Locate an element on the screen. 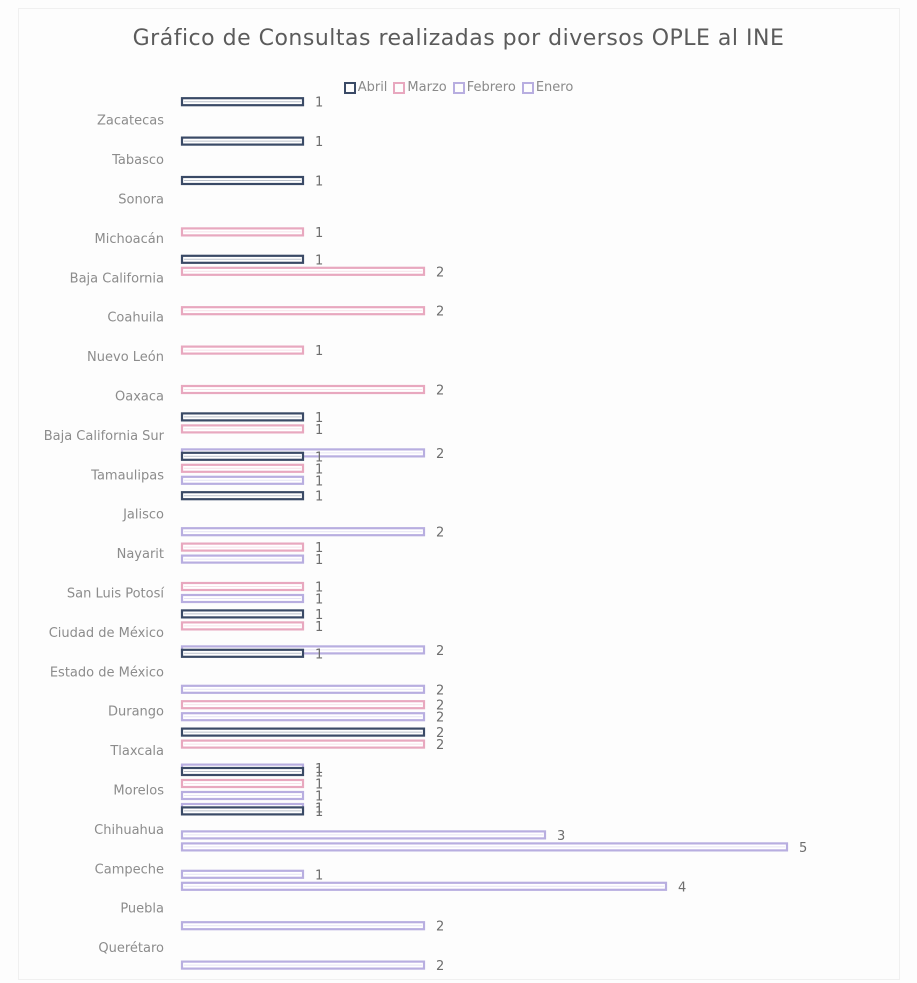 The height and width of the screenshot is (983, 917). legend-item-2: Febrero is located at coordinates (484, 87).